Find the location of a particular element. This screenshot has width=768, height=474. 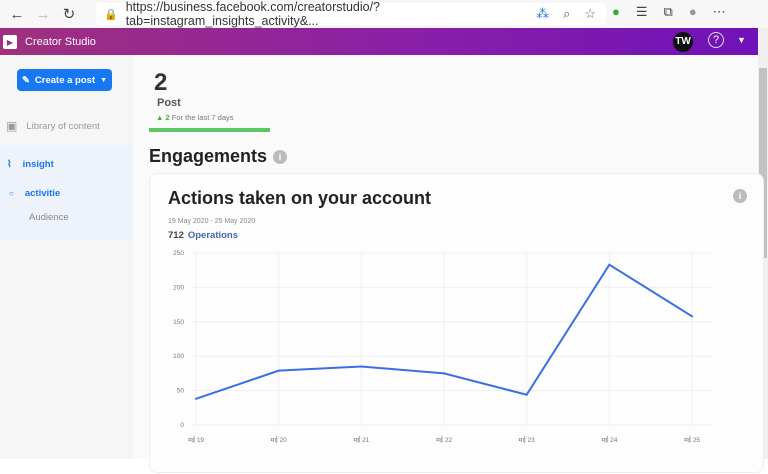

y-tick-label: 150 is located at coordinates (178, 322).